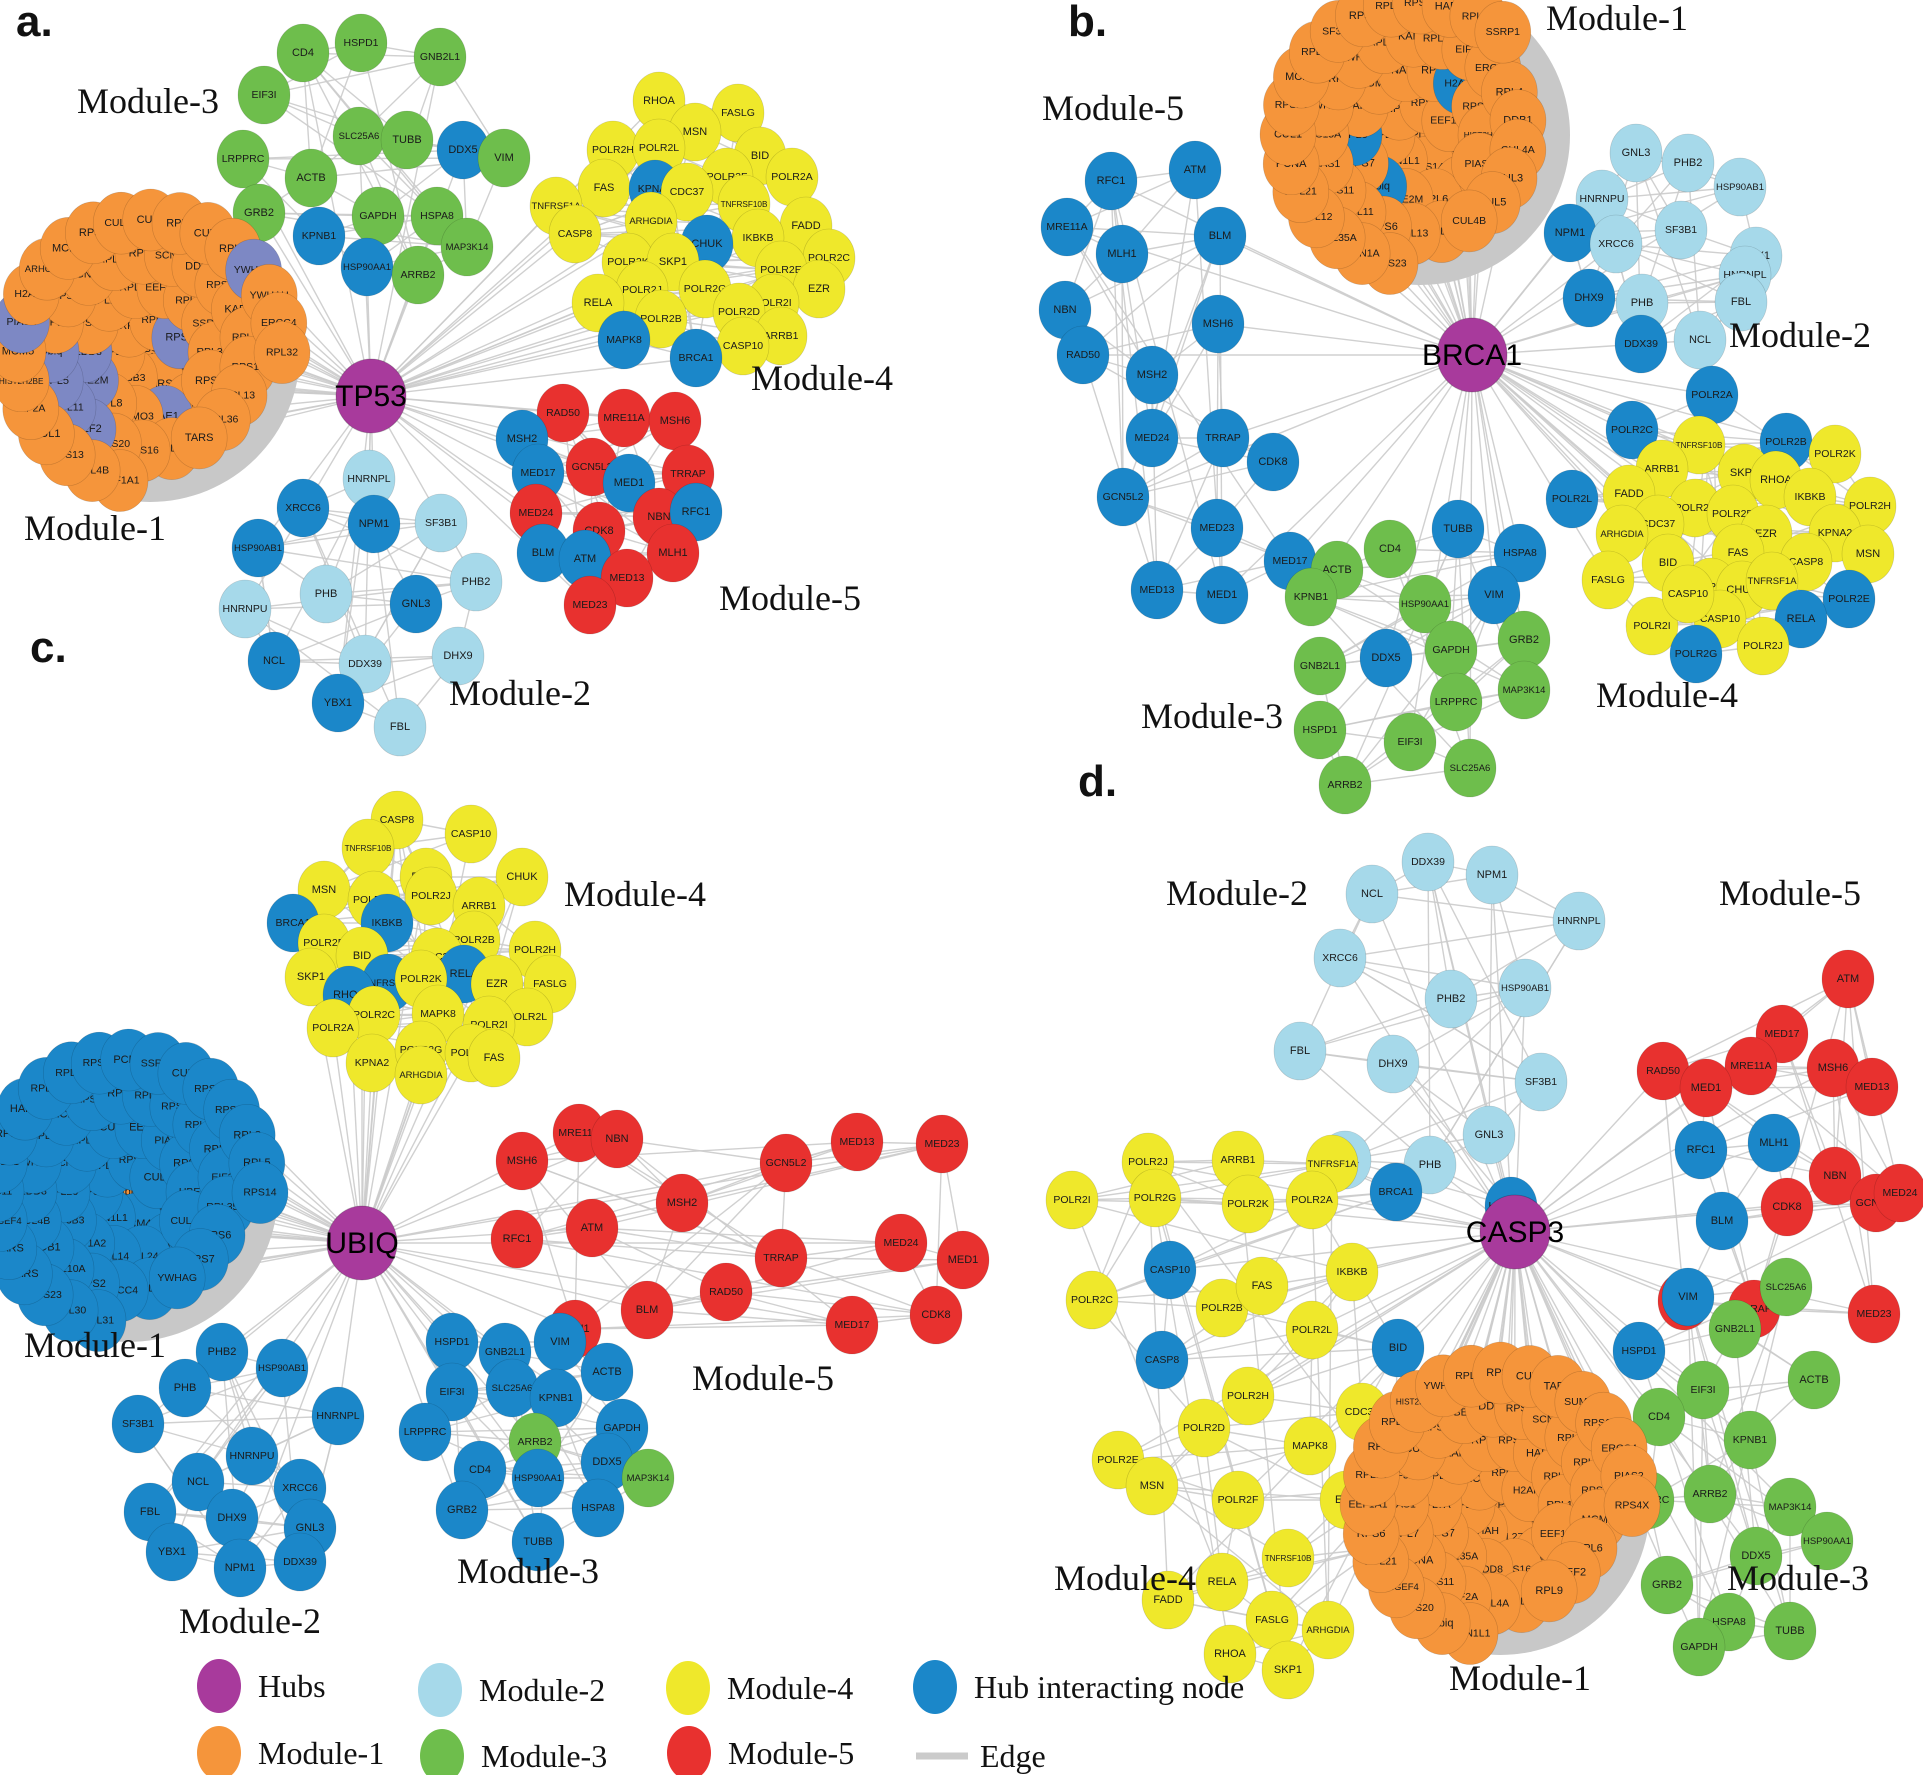 The height and width of the screenshot is (1775, 1923). I want to click on node-RELA: RELA, so click(1222, 1582).